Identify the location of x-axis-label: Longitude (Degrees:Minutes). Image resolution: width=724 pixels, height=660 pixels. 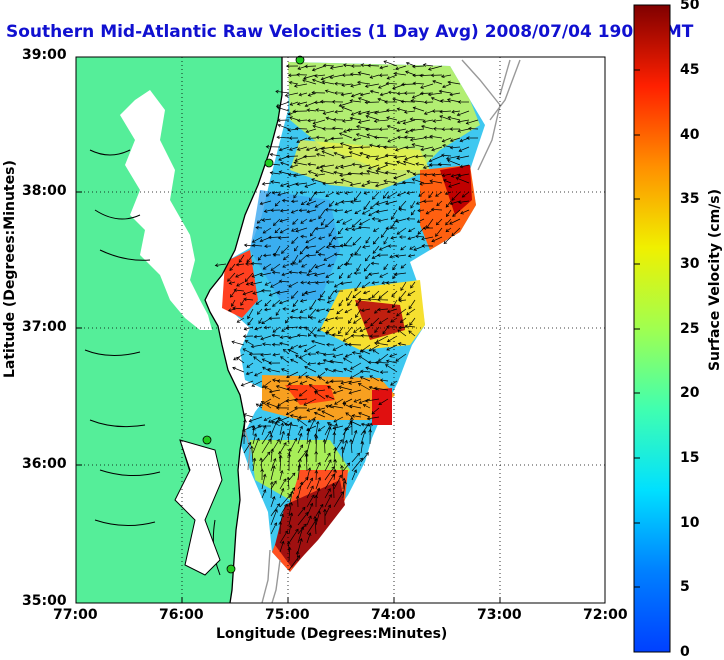
(331, 634).